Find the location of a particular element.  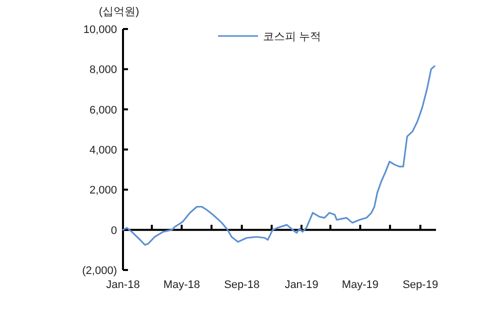

y-tick-label: 10,000 is located at coordinates (100, 30).